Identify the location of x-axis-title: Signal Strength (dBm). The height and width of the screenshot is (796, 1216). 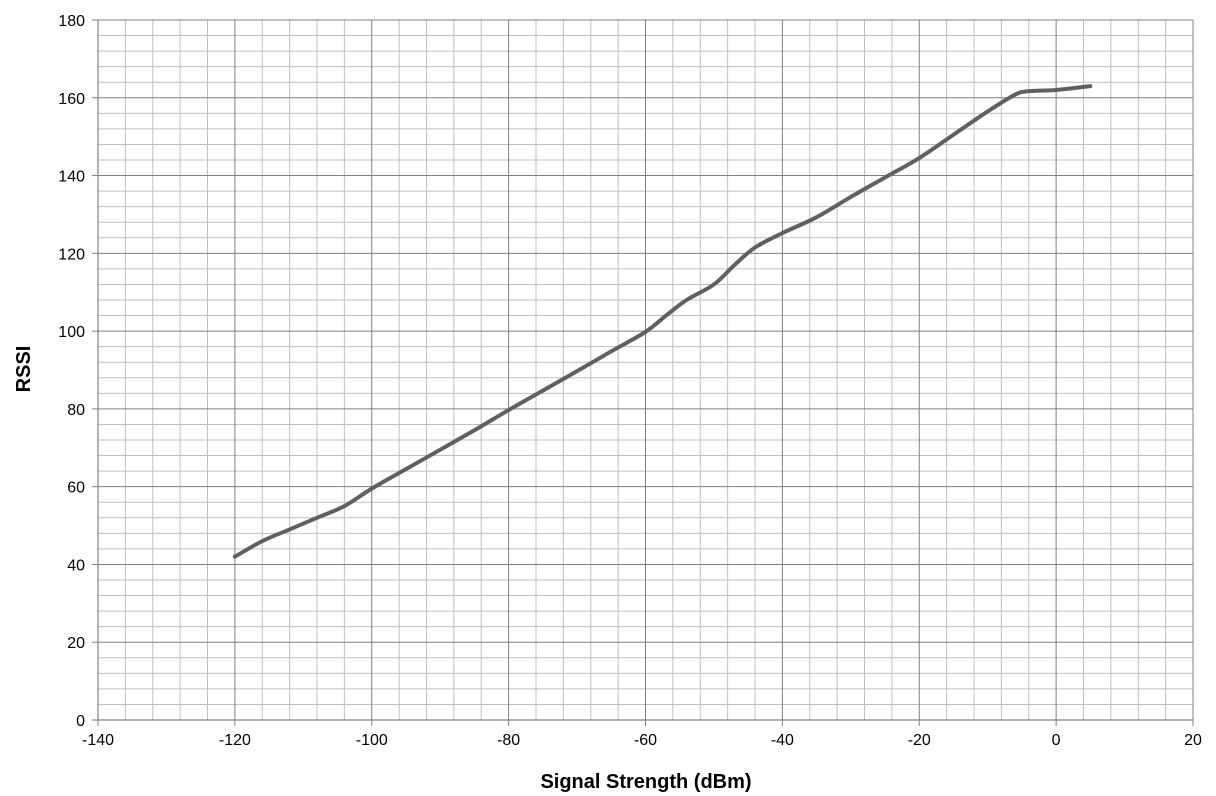
(645, 782).